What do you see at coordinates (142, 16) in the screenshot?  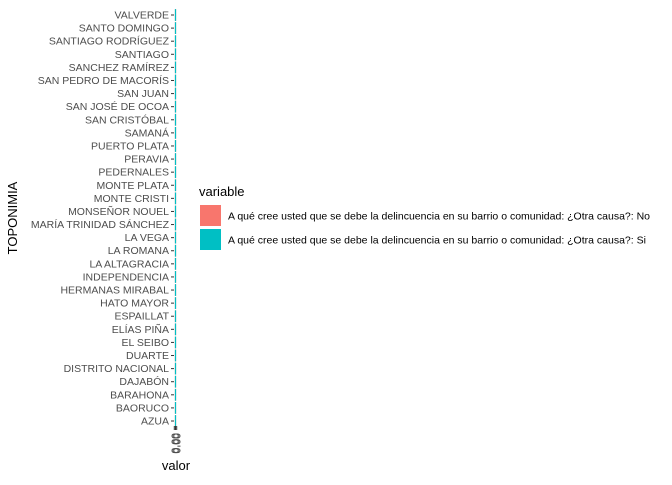 I see `y-tick-label: VALVERDE` at bounding box center [142, 16].